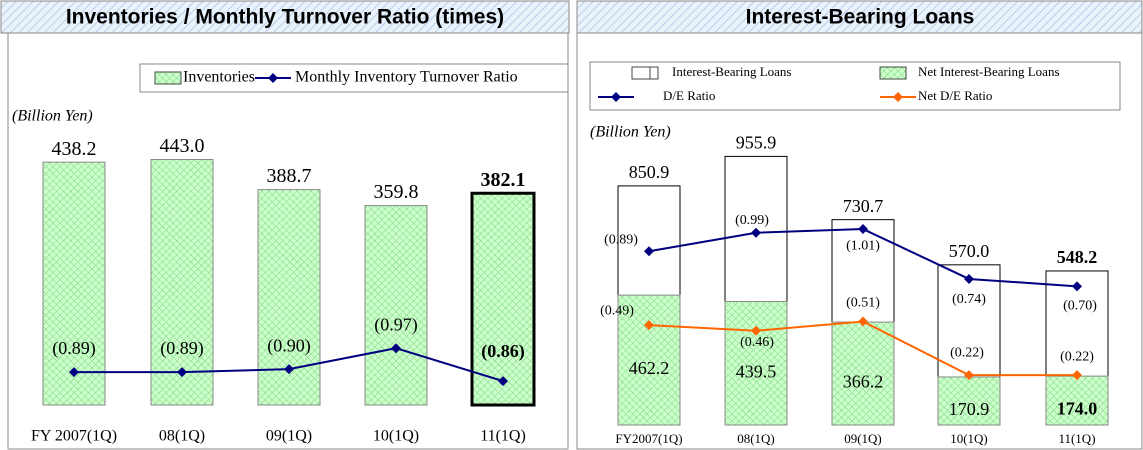  I want to click on data-label: (0.46), so click(757, 342).